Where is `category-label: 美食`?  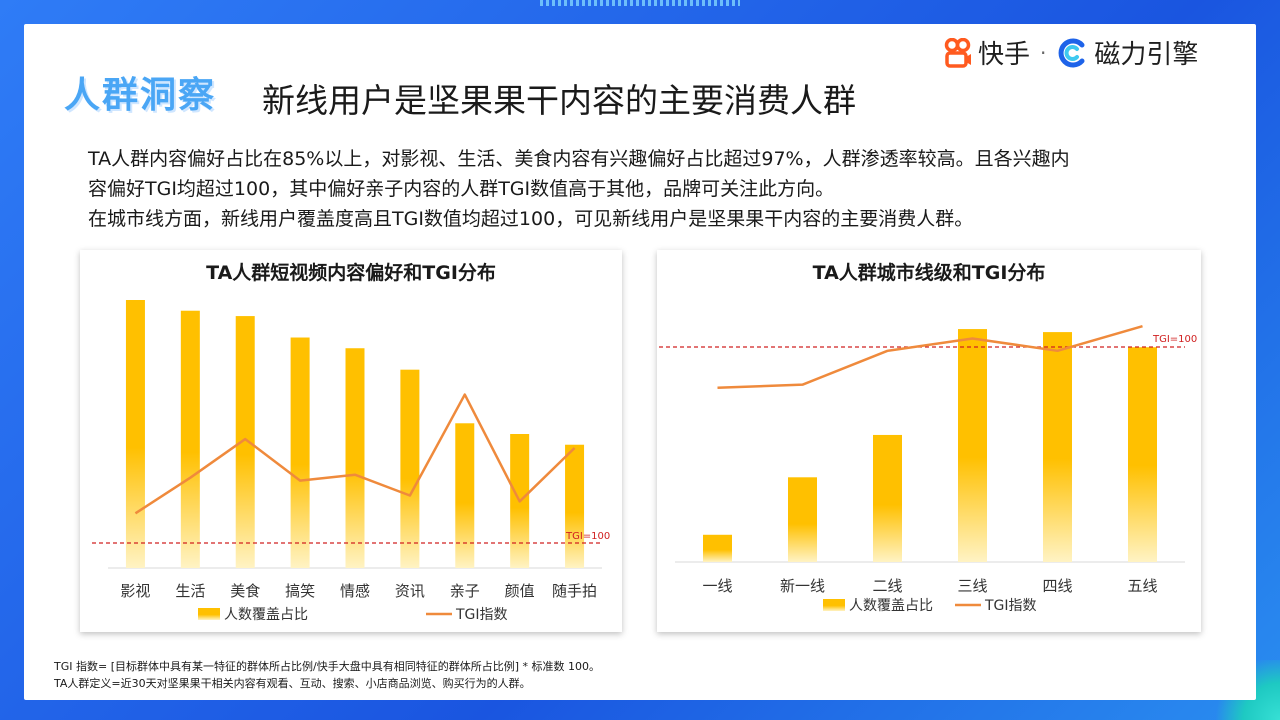 category-label: 美食 is located at coordinates (245, 591).